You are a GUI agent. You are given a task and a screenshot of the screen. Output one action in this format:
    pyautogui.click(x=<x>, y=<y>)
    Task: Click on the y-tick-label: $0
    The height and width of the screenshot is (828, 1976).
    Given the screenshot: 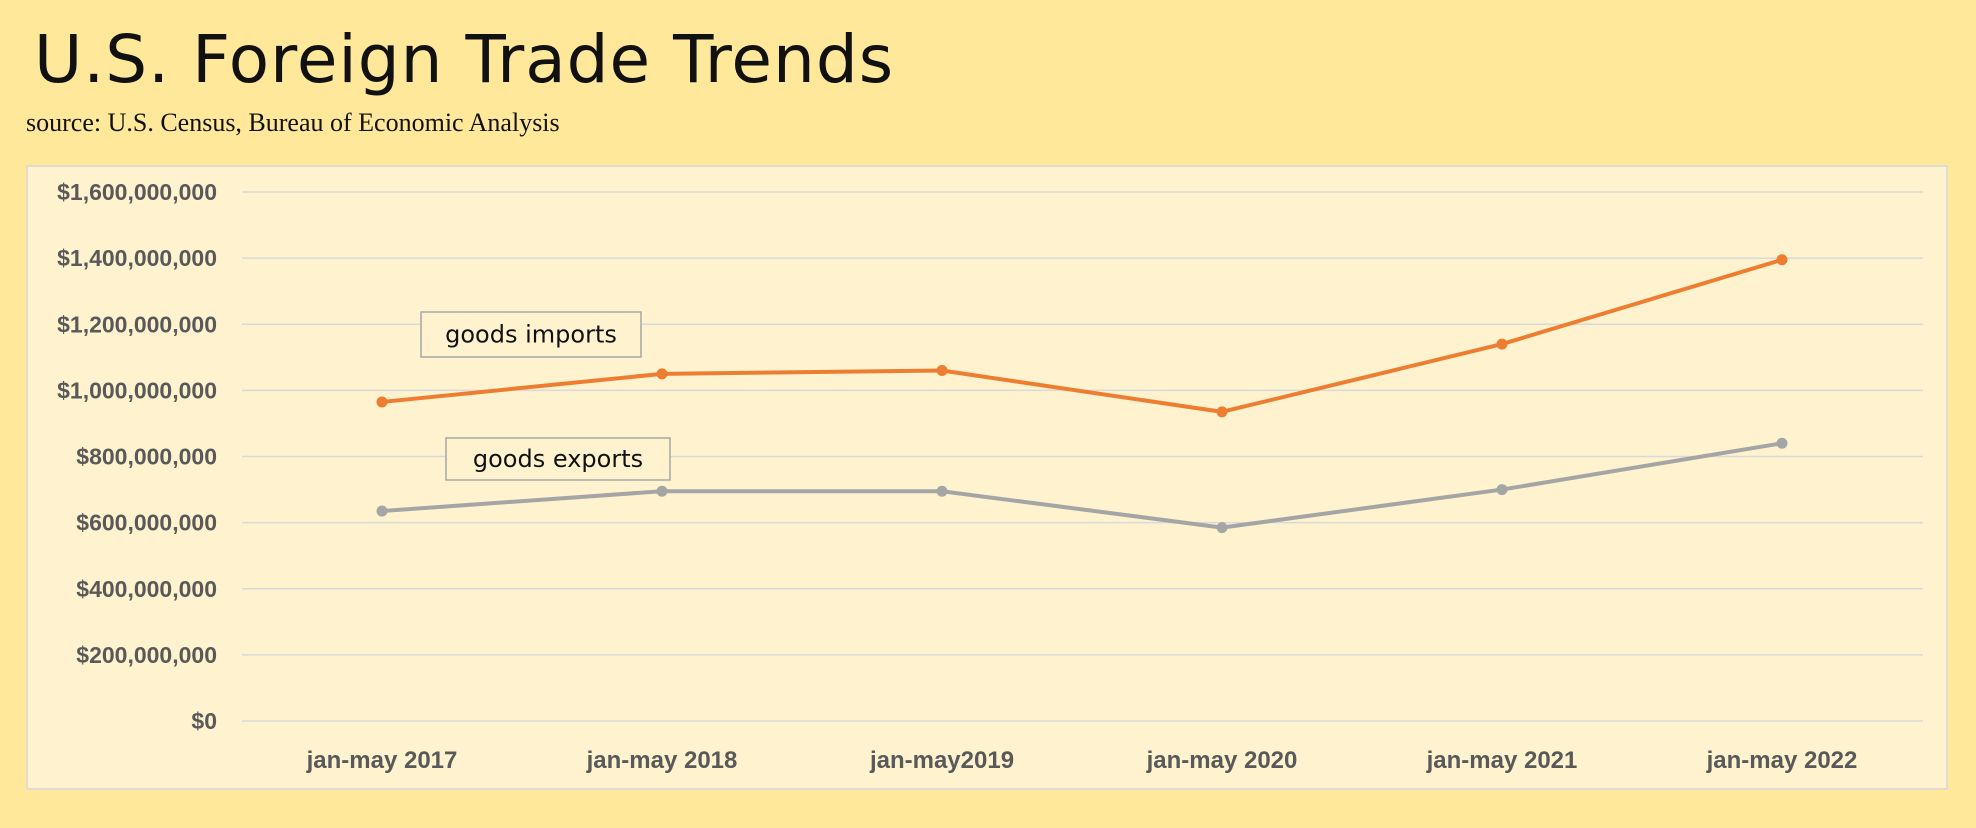 What is the action you would take?
    pyautogui.click(x=204, y=721)
    